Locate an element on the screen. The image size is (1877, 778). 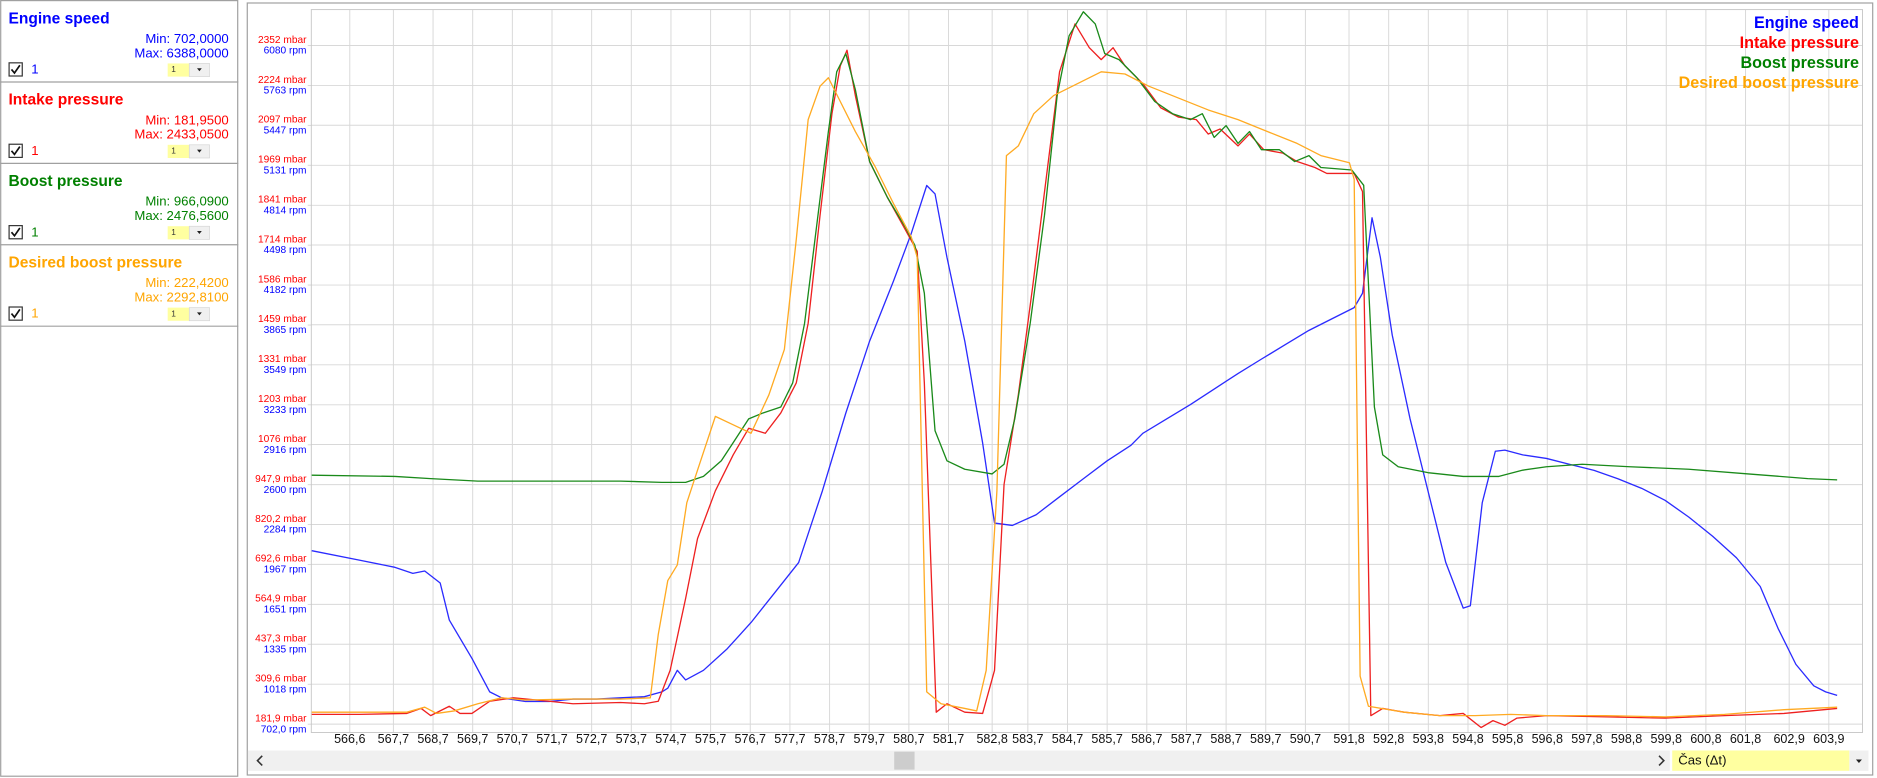
x-tick-label: 592,8 is located at coordinates (1388, 739).